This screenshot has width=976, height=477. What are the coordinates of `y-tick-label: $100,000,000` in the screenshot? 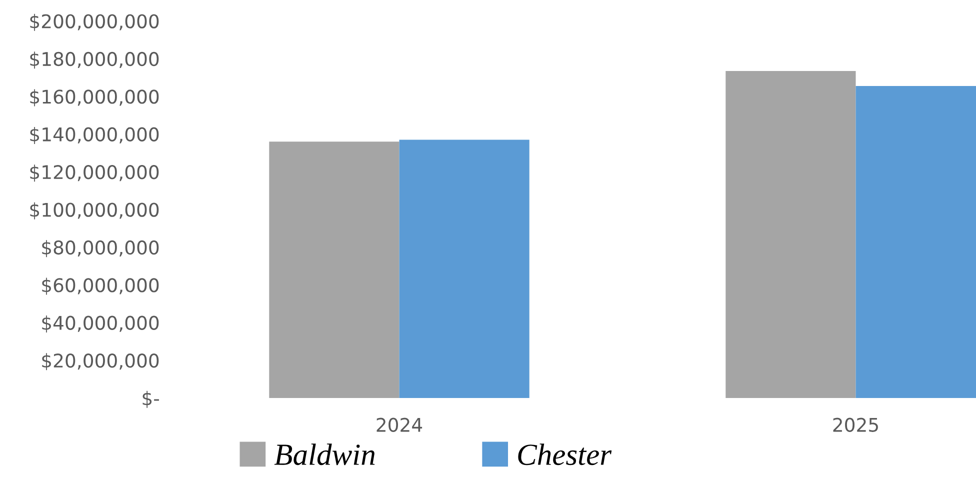 It's located at (94, 211).